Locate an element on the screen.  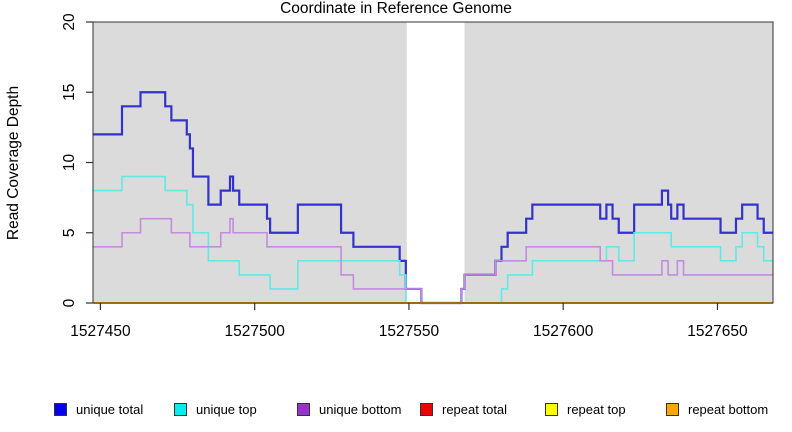
legend-item-unique-top: unique top is located at coordinates (215, 409).